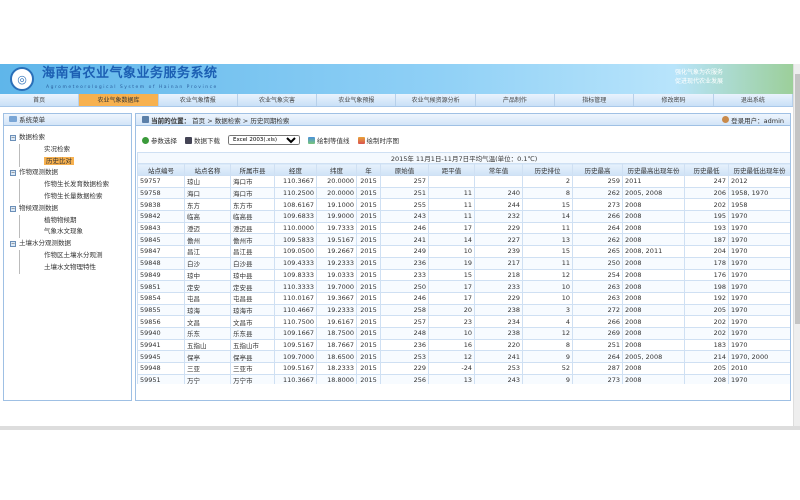 Image resolution: width=800 pixels, height=500 pixels. I want to click on table-cell: 109.4333, so click(295, 263).